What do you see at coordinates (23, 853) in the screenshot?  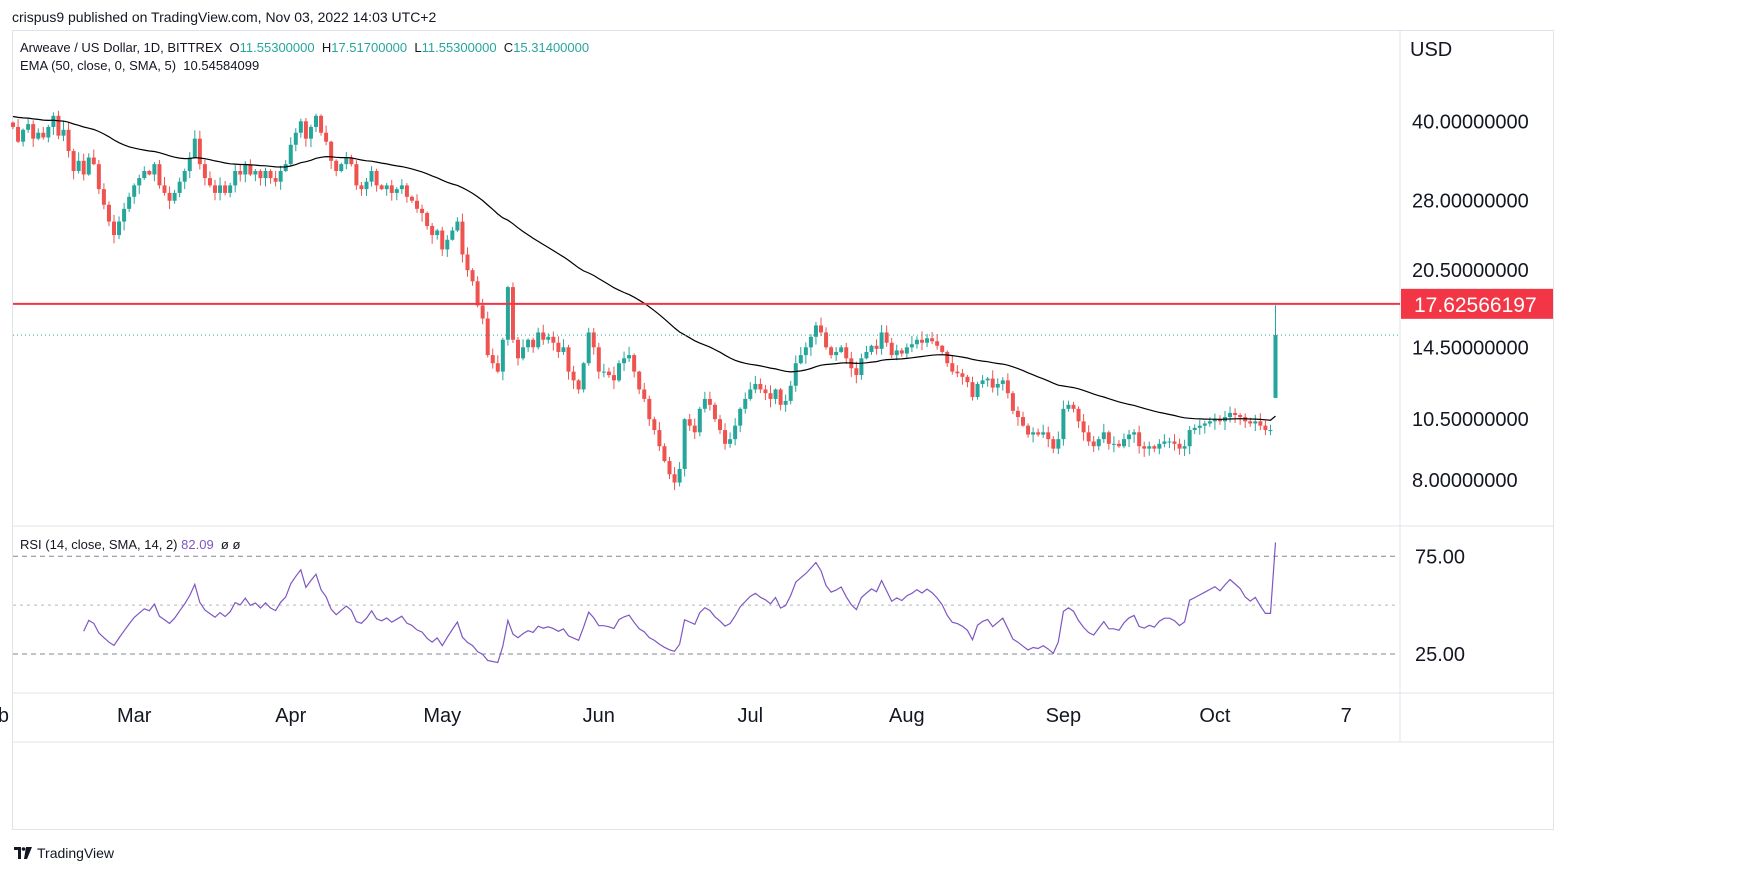 I see `tradingview-logo-icon` at bounding box center [23, 853].